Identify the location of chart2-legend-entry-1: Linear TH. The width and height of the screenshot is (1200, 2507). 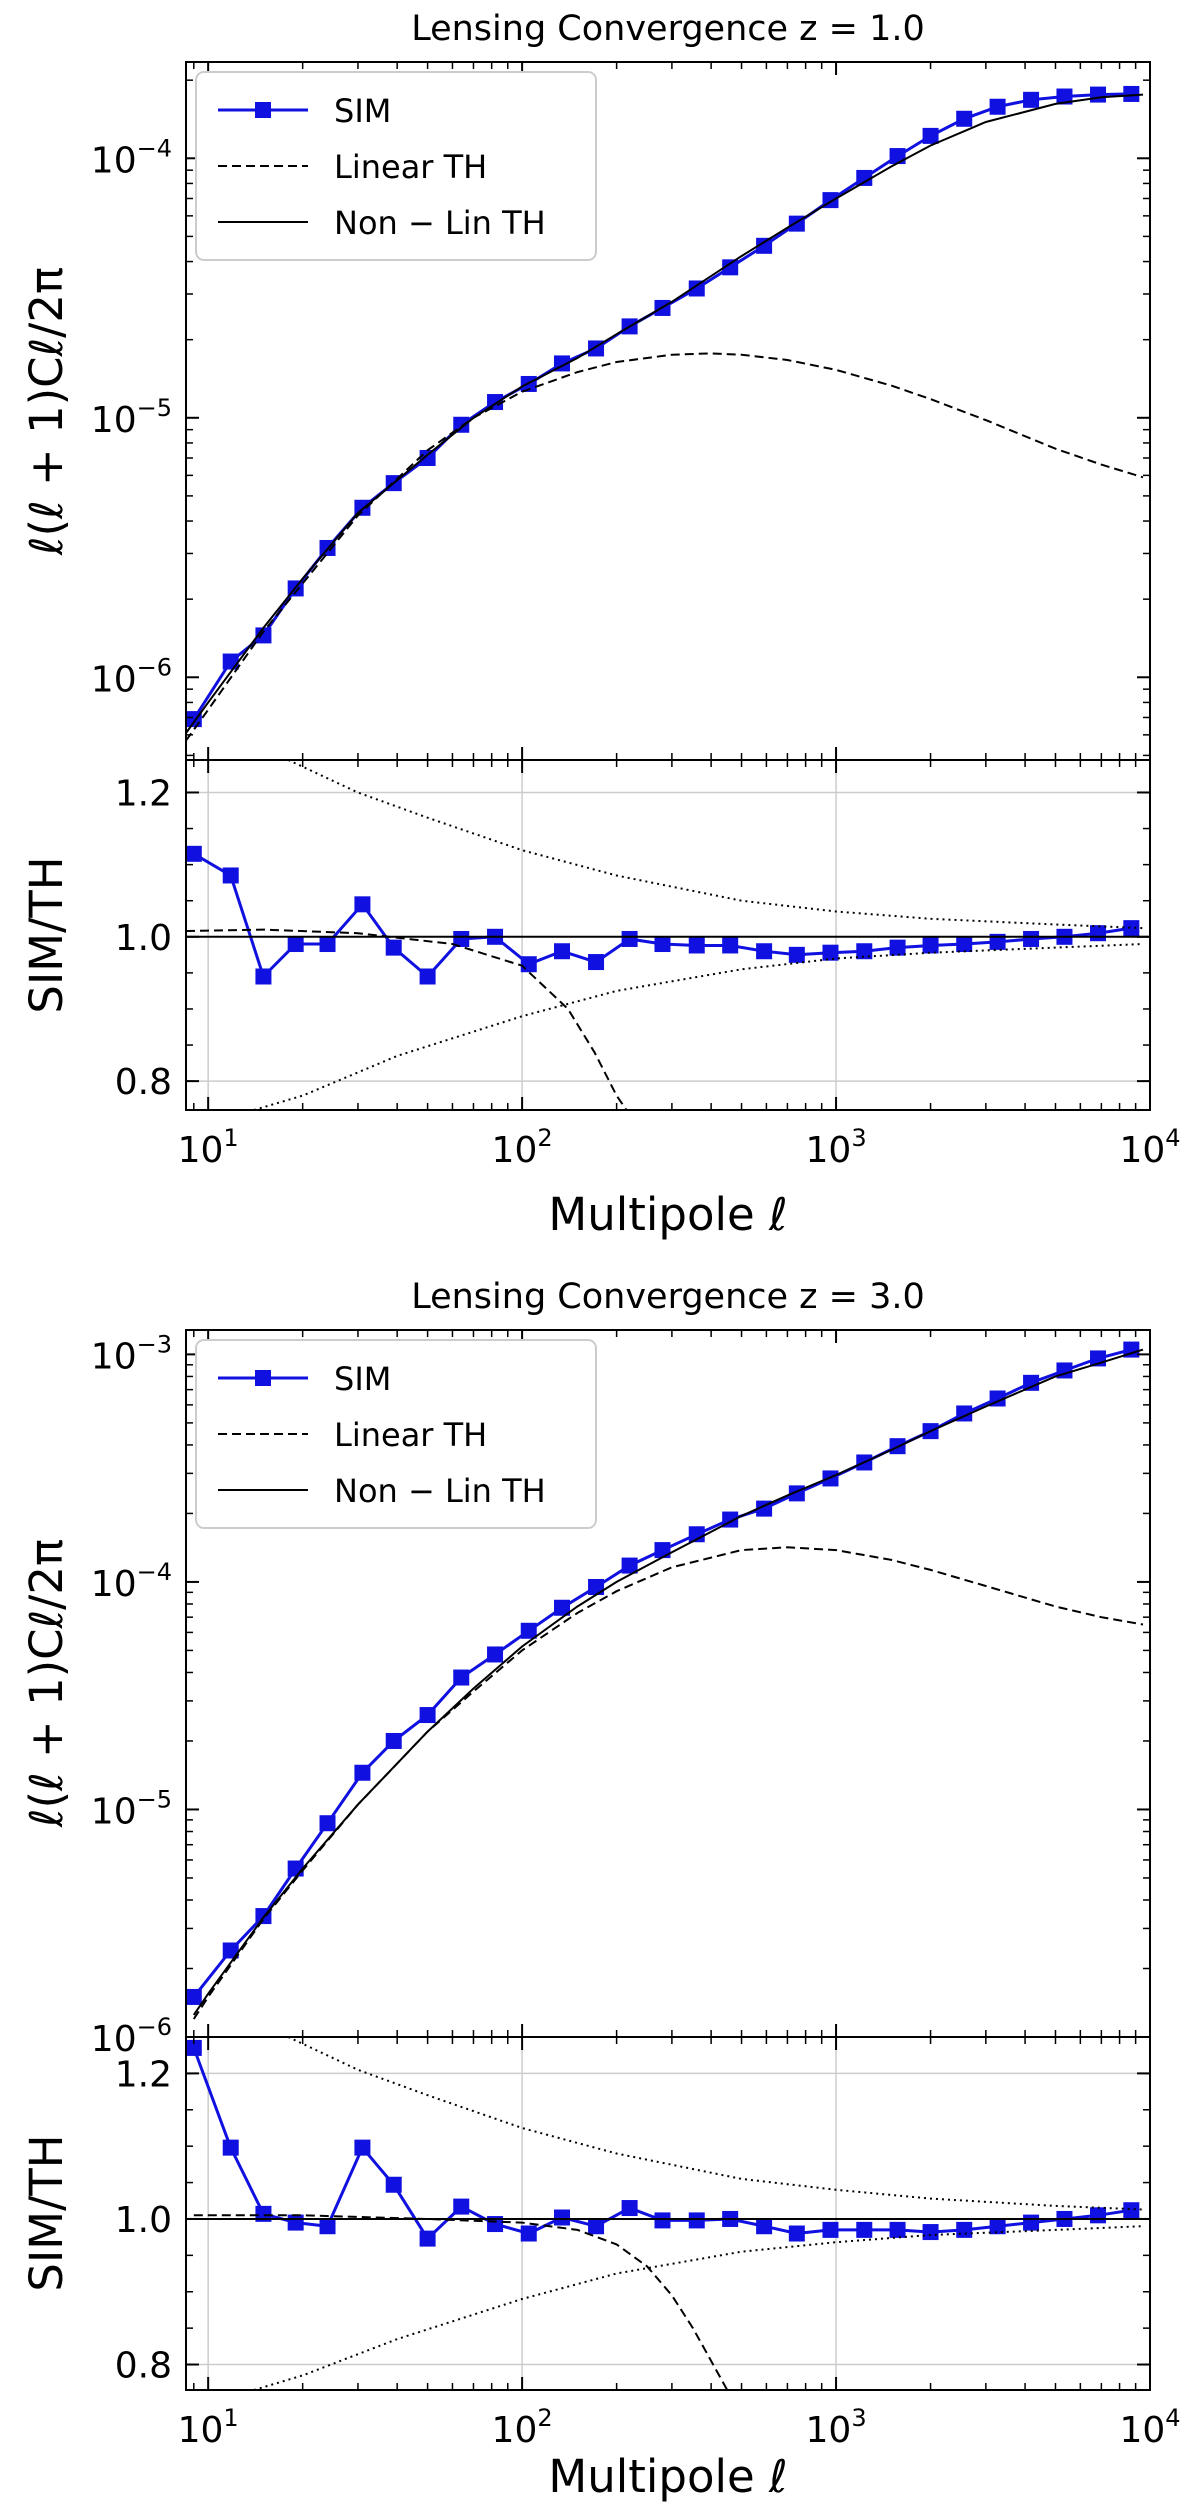
(410, 1435).